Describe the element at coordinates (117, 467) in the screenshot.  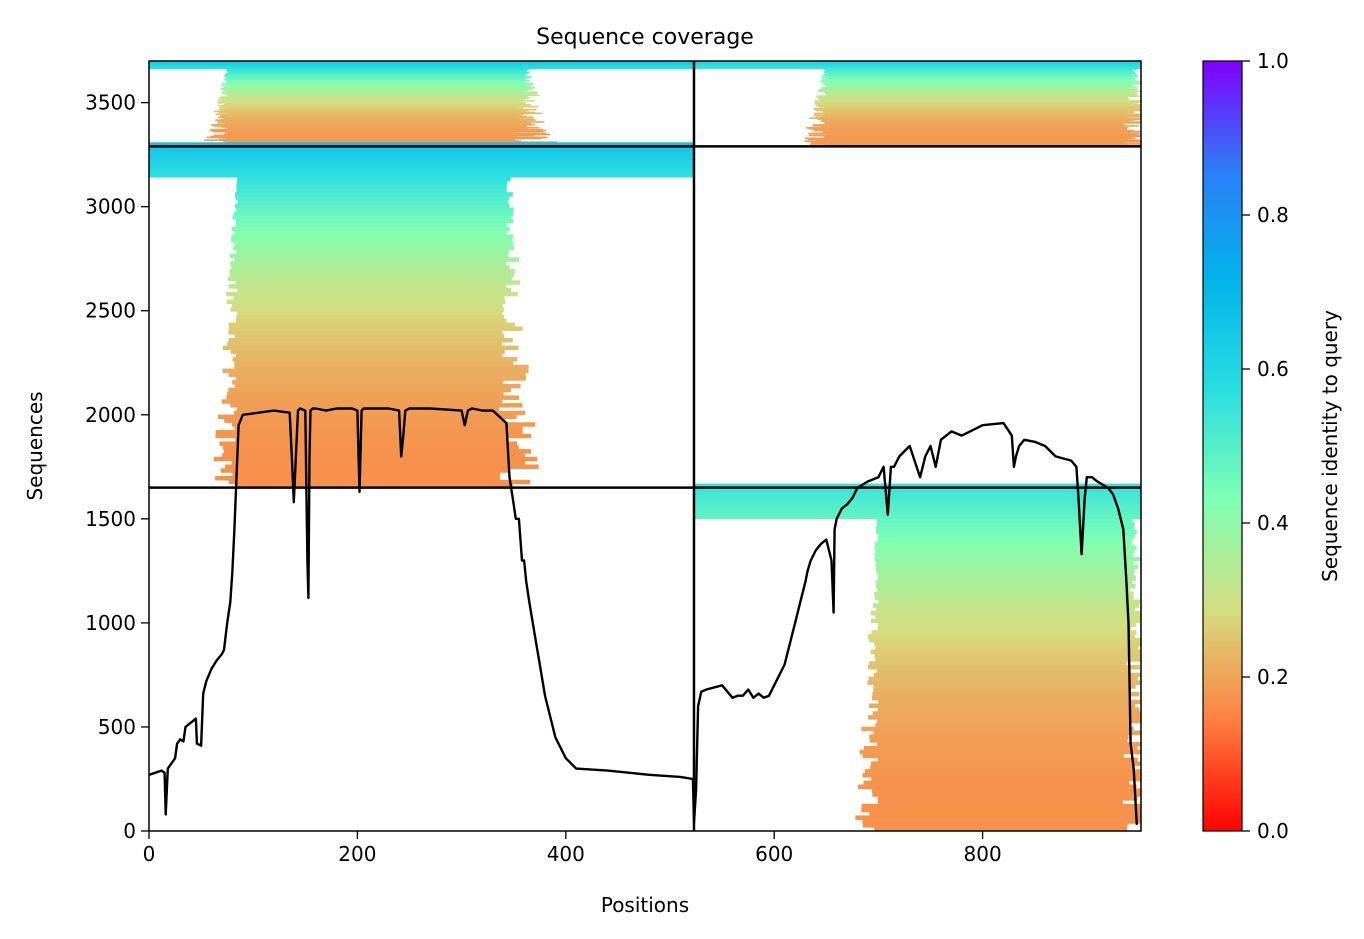
I see `y-axis-ticks: 0 500 1000 1500 2000 2500 3000 3500` at that location.